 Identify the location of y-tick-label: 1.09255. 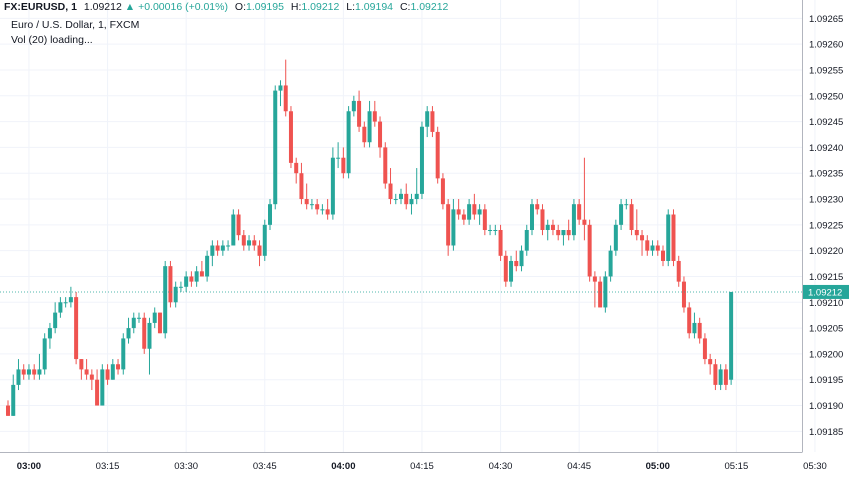
(826, 70).